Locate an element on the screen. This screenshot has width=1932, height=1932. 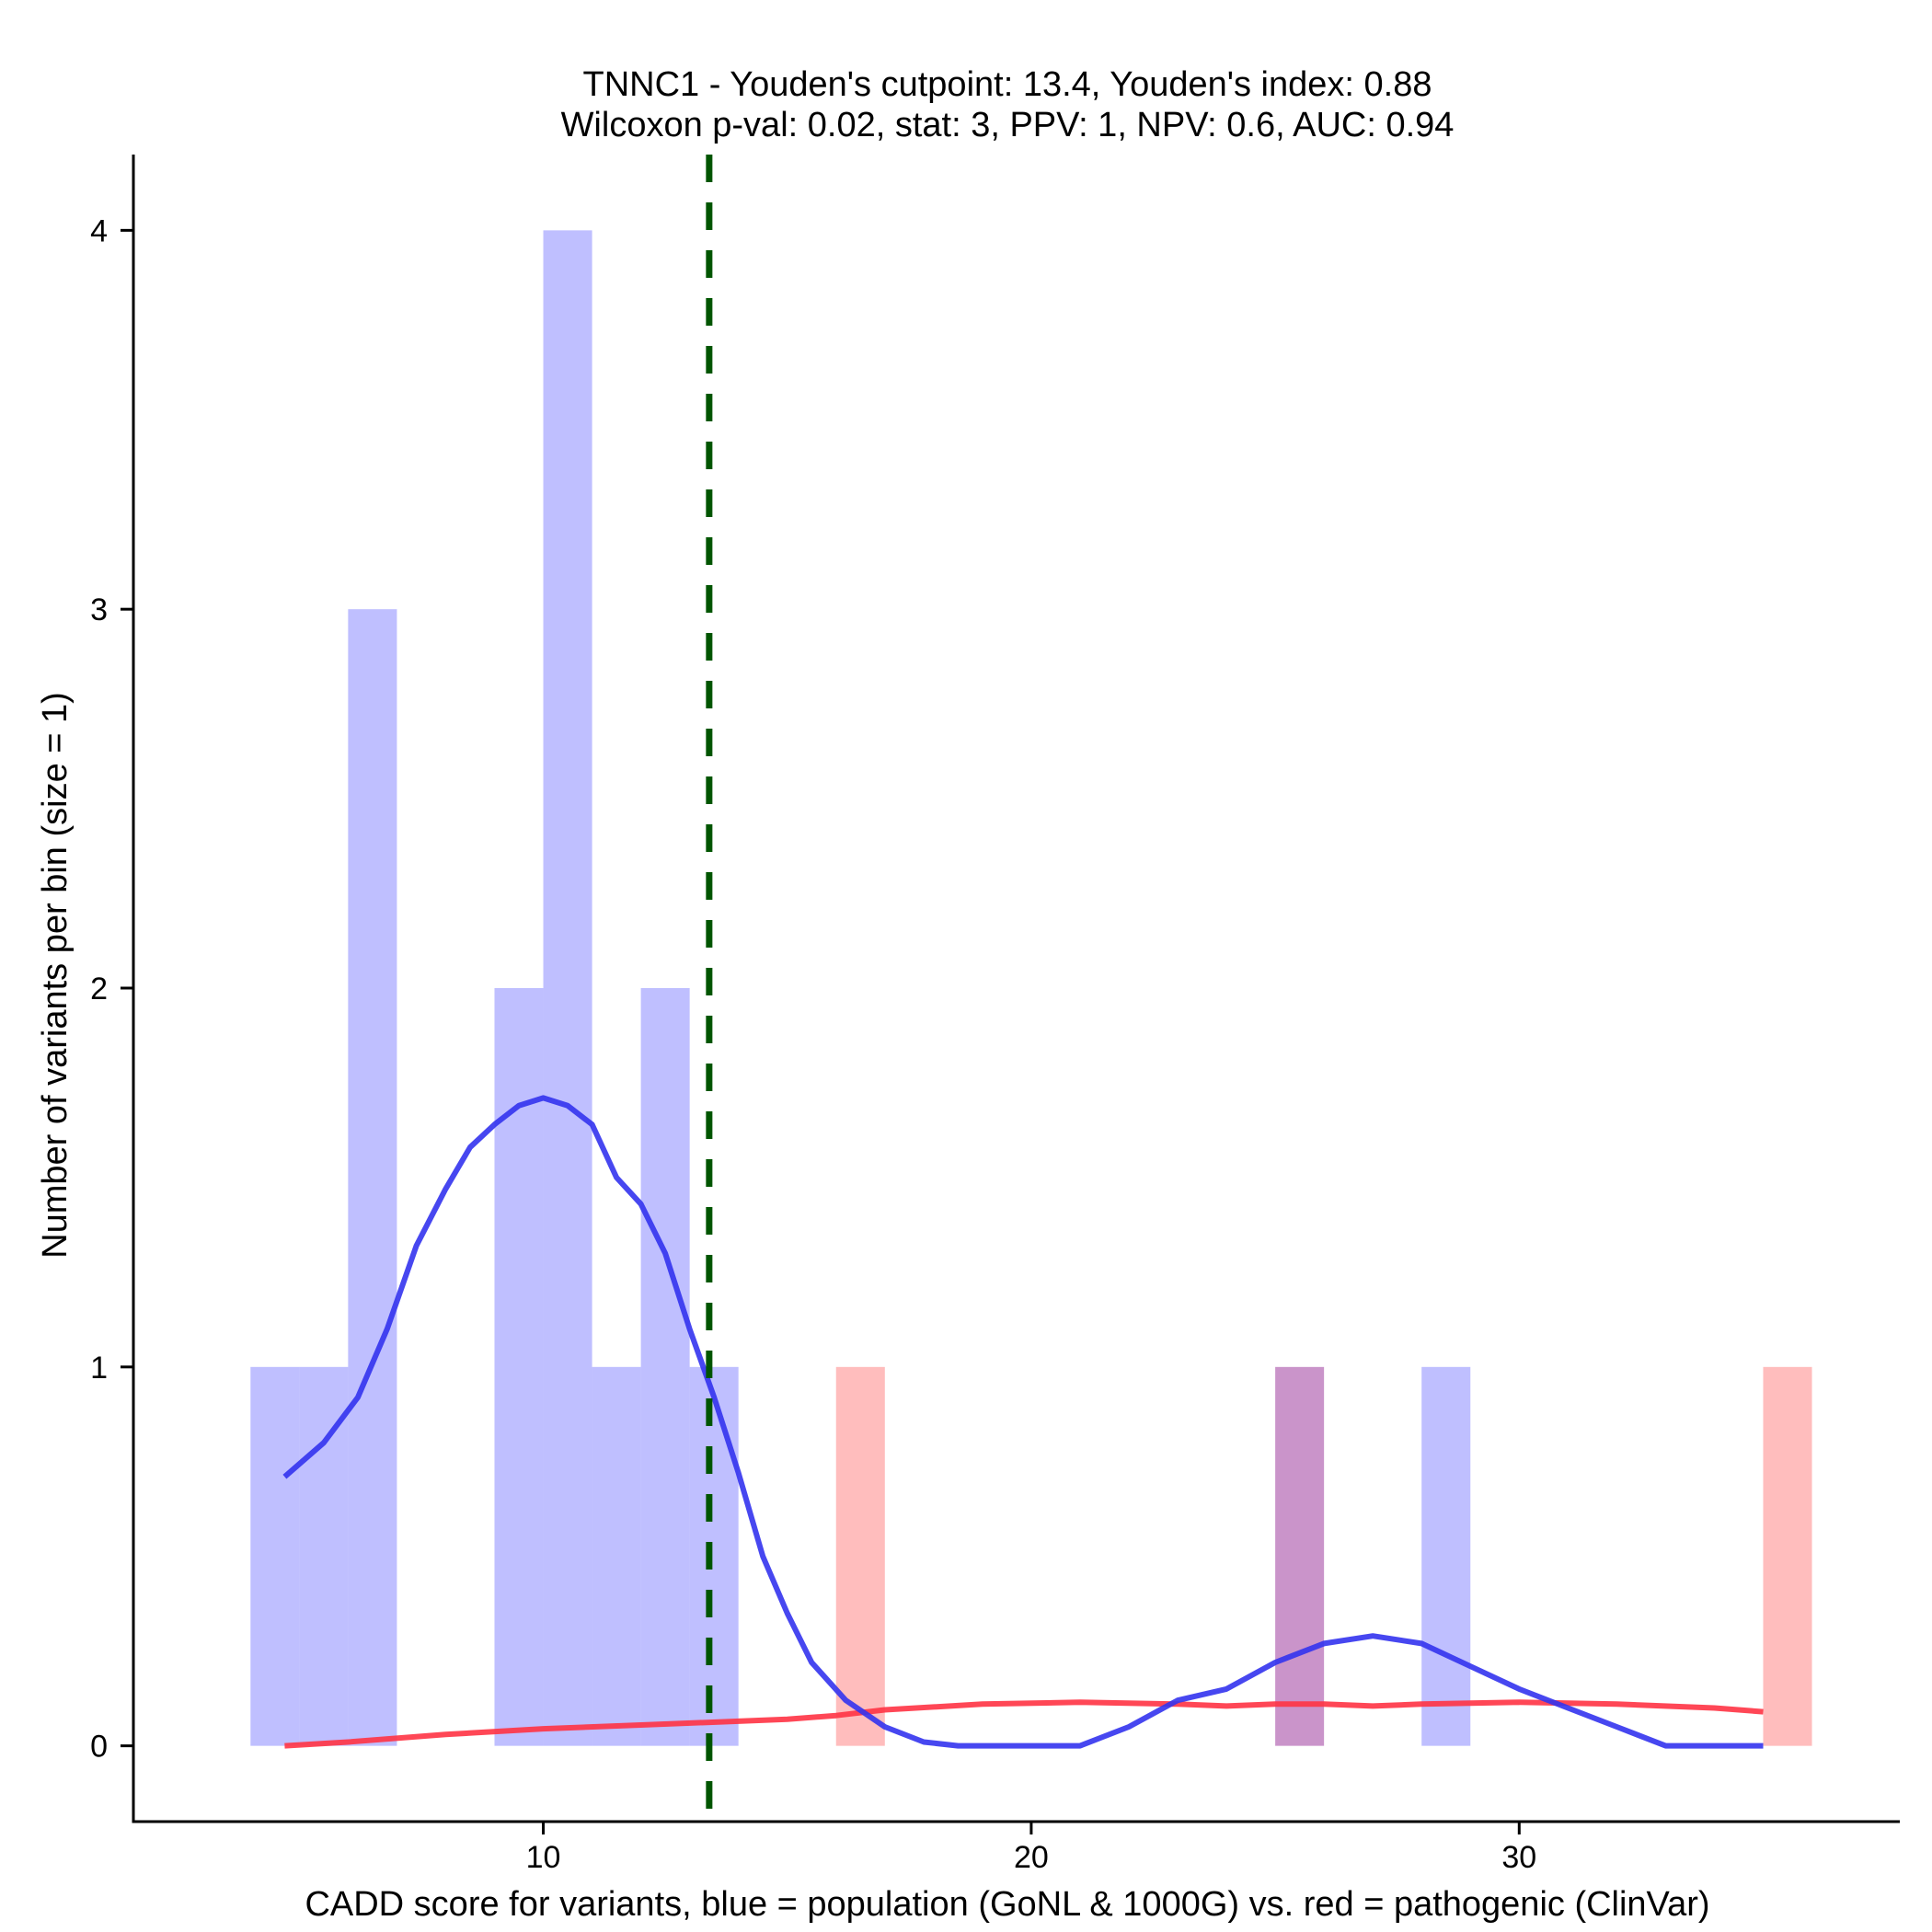
y-tick-label: 3 is located at coordinates (99, 609).